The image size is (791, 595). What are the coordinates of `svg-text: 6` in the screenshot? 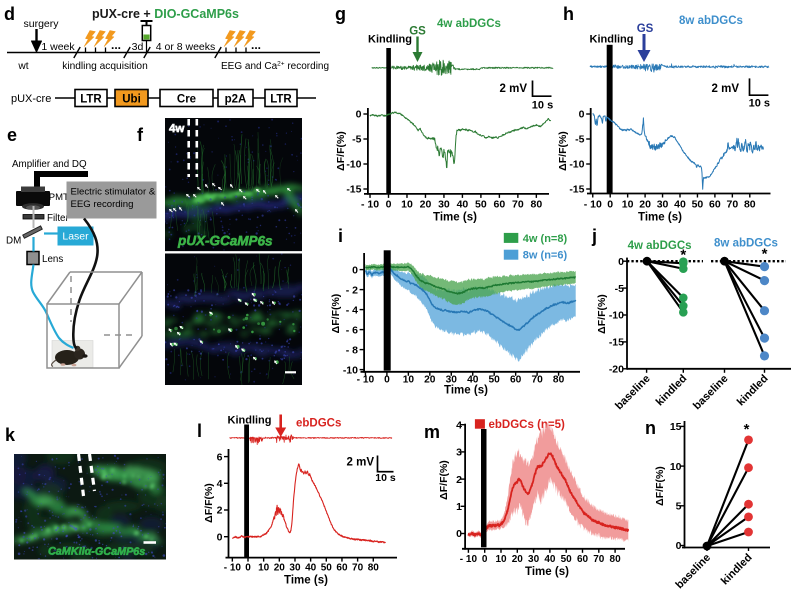 It's located at (220, 457).